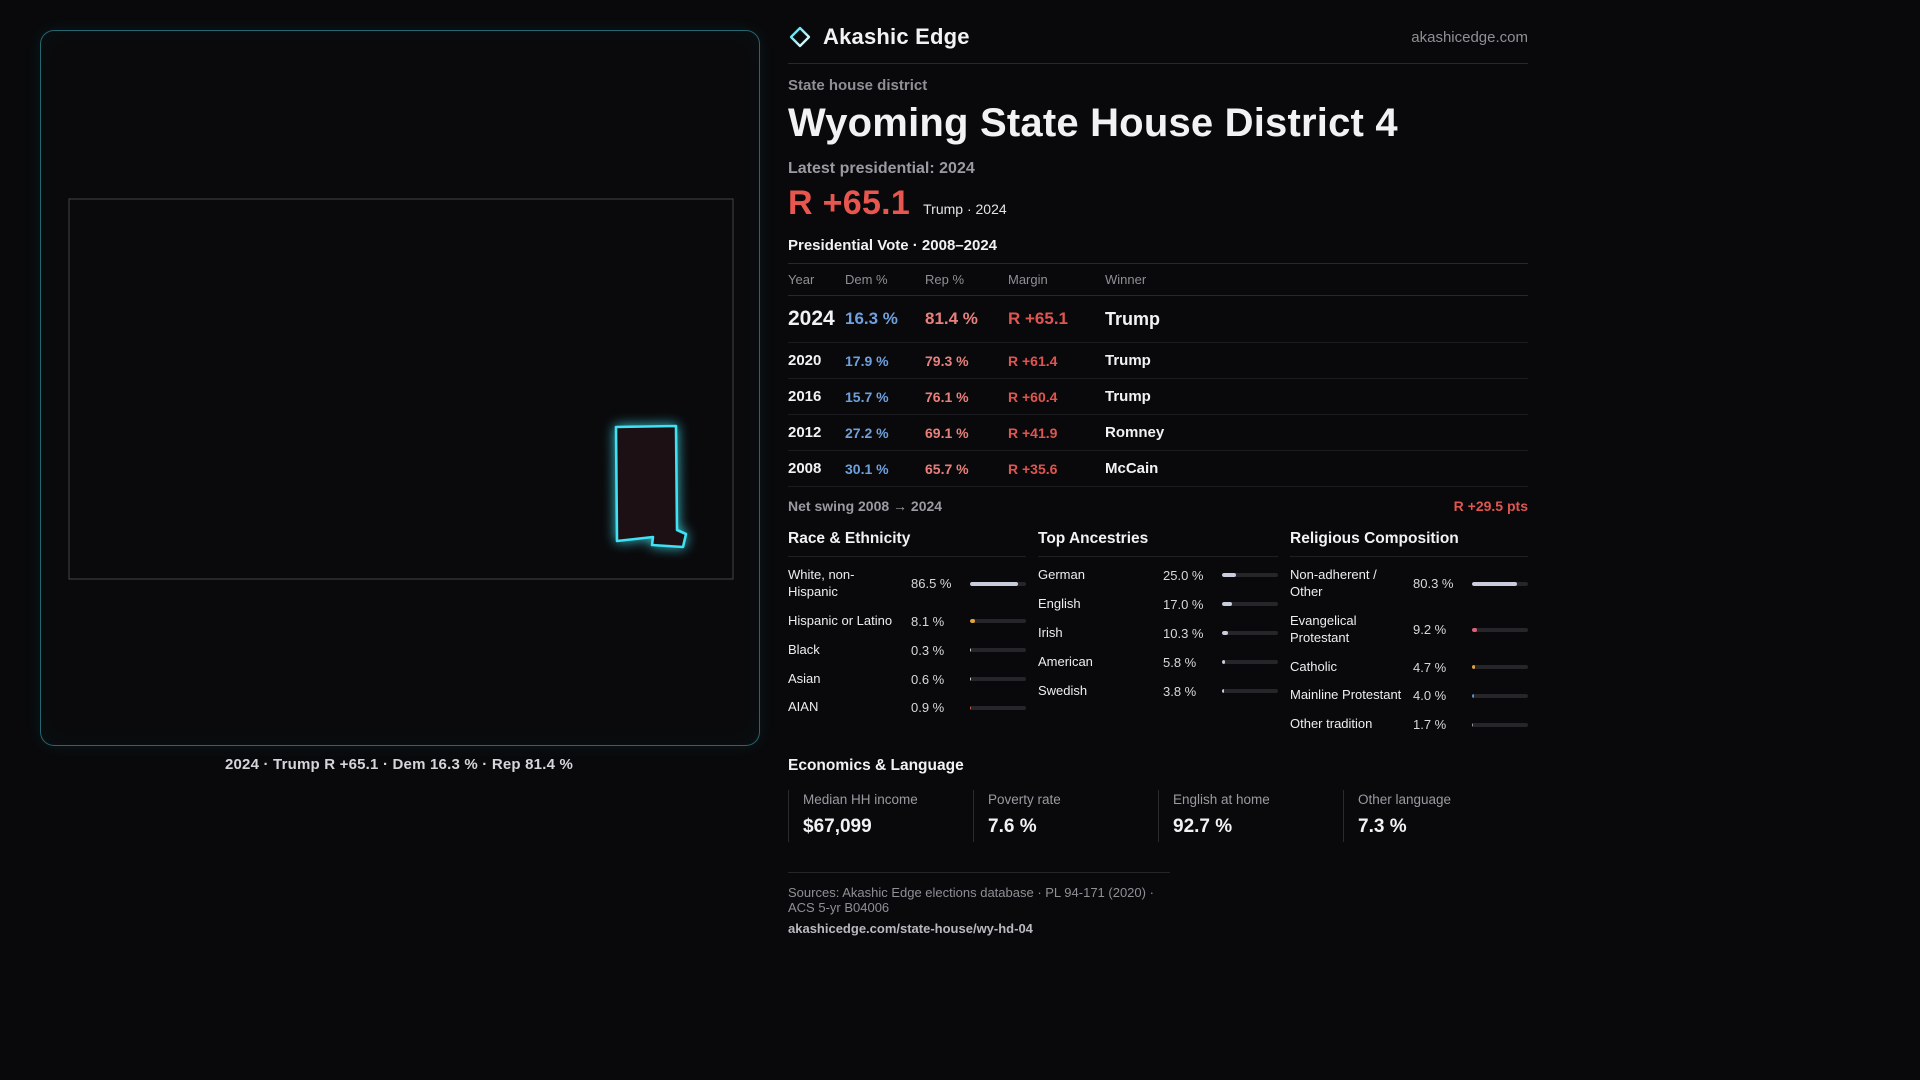 The image size is (1920, 1080). What do you see at coordinates (1409, 724) in the screenshot?
I see `list-item: Other tradition 1.7 %` at bounding box center [1409, 724].